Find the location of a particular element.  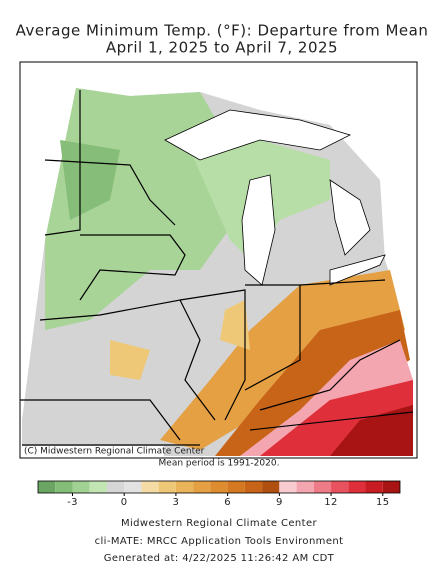

footer-line: Generated at: 4/22/2025 11:26:42 AM CDT is located at coordinates (219, 558).